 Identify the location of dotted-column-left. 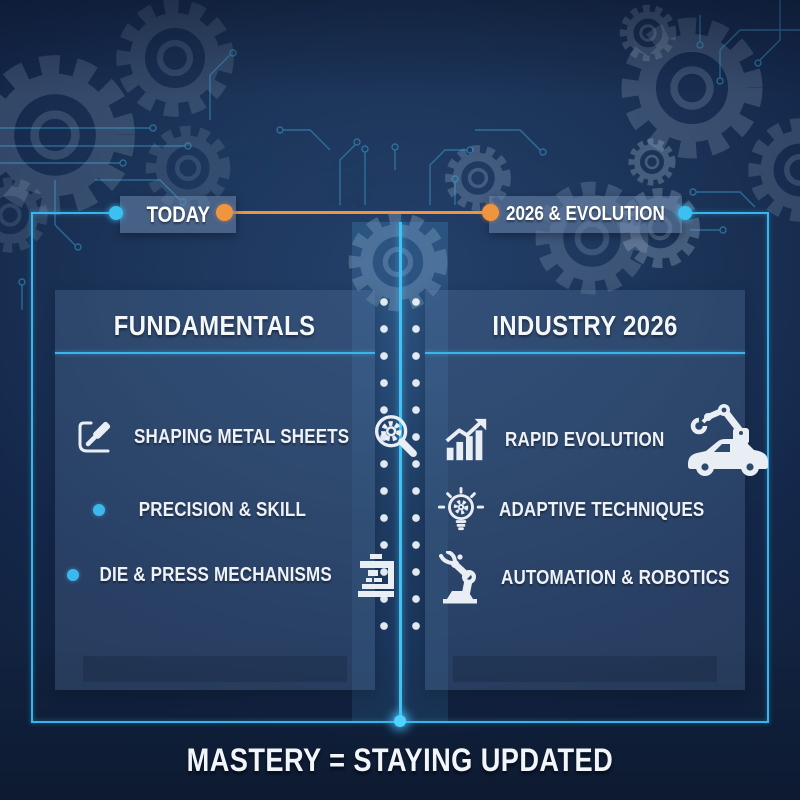
(384, 473).